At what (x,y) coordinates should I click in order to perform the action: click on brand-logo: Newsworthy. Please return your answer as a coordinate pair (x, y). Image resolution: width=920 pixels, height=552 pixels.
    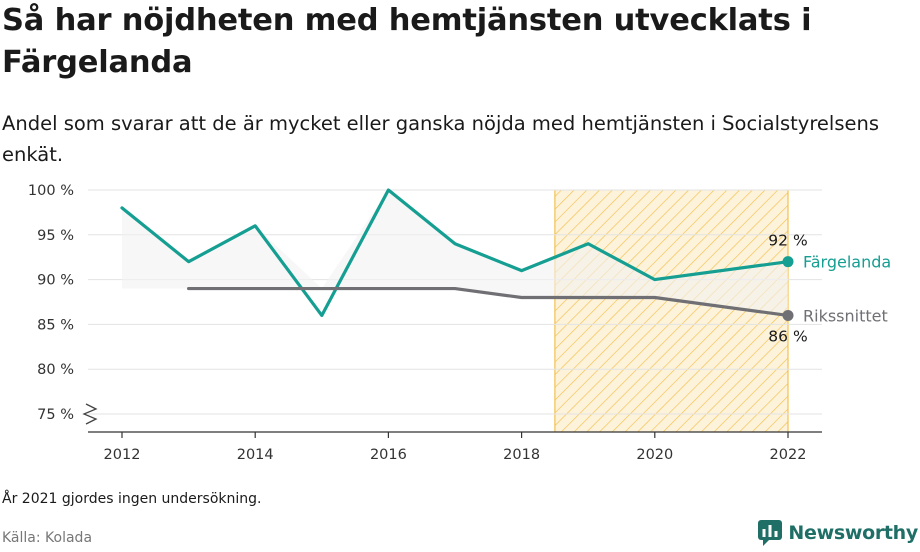
    Looking at the image, I should click on (837, 533).